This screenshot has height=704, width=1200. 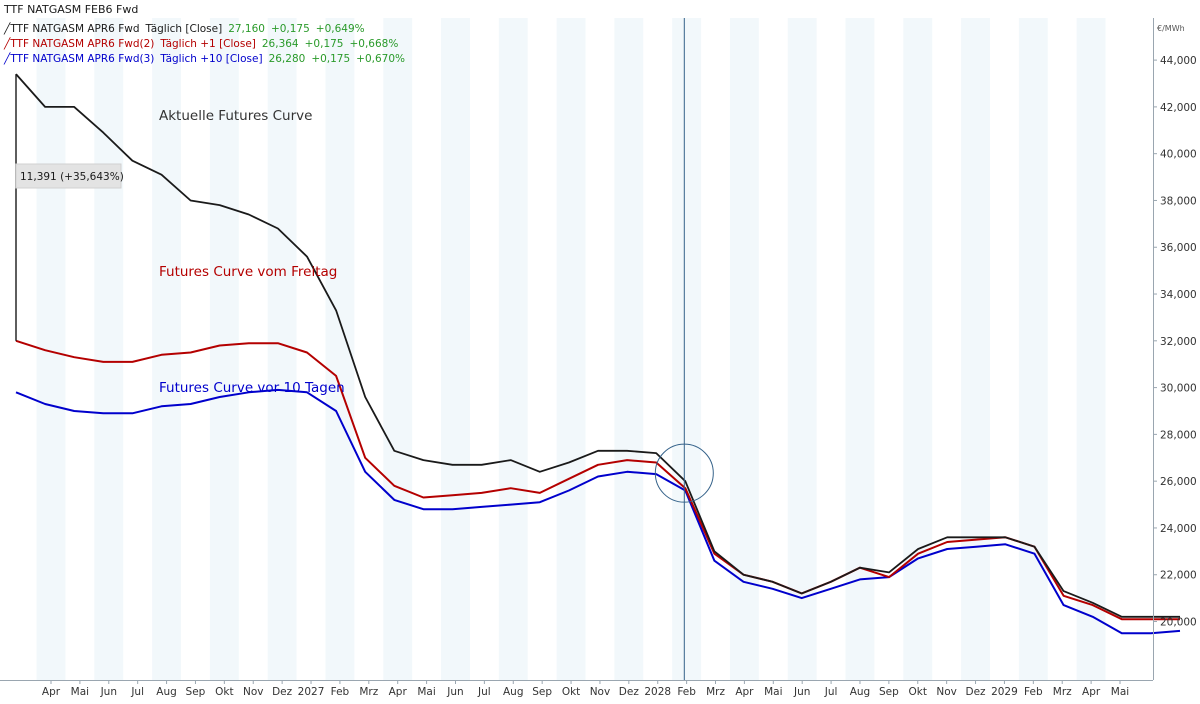 I want to click on x-tick-label: 2028, so click(x=657, y=692).